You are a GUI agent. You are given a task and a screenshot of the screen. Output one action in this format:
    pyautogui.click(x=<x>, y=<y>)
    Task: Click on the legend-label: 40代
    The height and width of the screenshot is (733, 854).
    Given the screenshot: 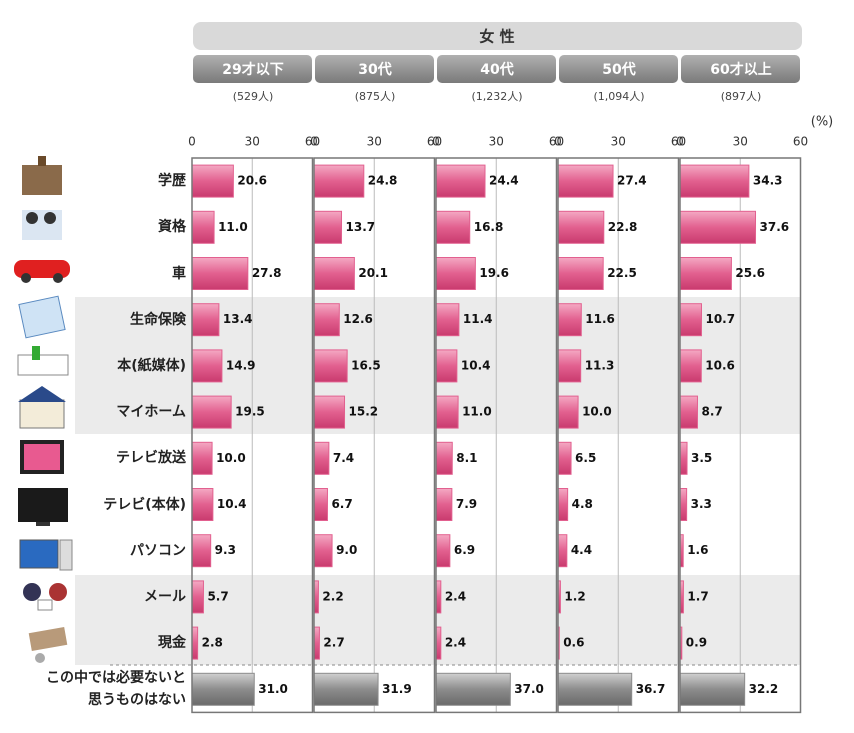 What is the action you would take?
    pyautogui.click(x=496, y=69)
    